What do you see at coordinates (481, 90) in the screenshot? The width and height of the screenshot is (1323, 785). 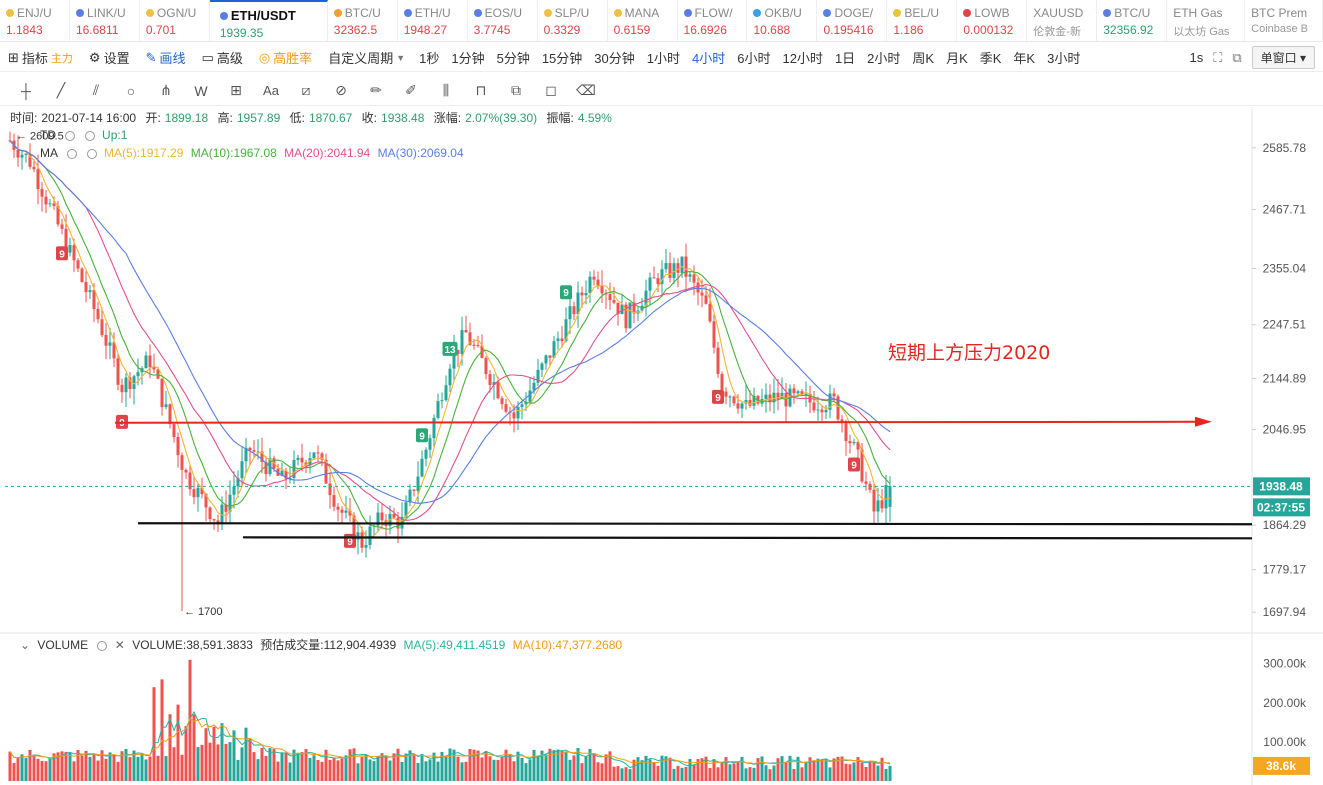 I see `lock-icon: ⊓` at bounding box center [481, 90].